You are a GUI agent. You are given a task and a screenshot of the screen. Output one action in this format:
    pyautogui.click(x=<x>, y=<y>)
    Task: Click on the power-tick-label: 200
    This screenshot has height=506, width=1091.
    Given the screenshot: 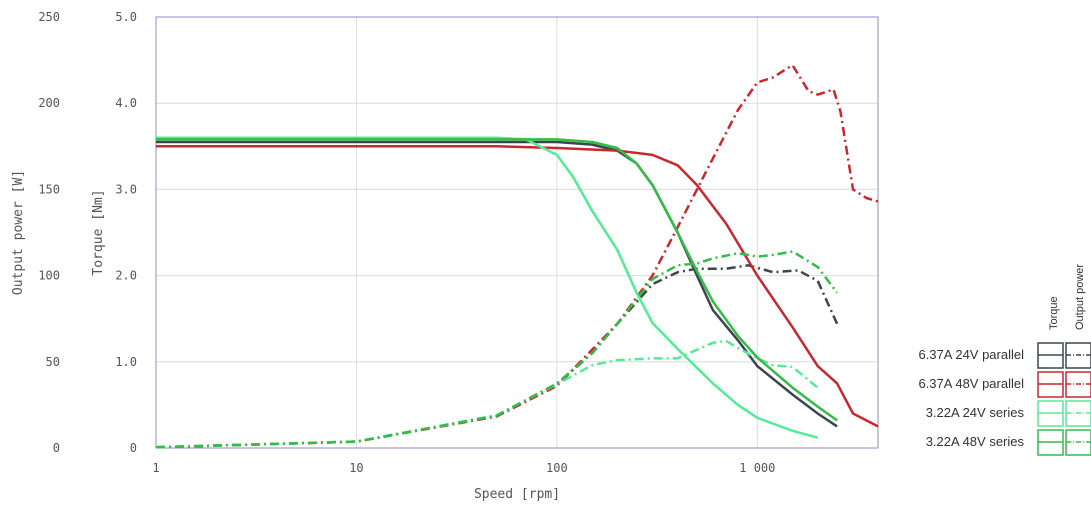 What is the action you would take?
    pyautogui.click(x=49, y=103)
    